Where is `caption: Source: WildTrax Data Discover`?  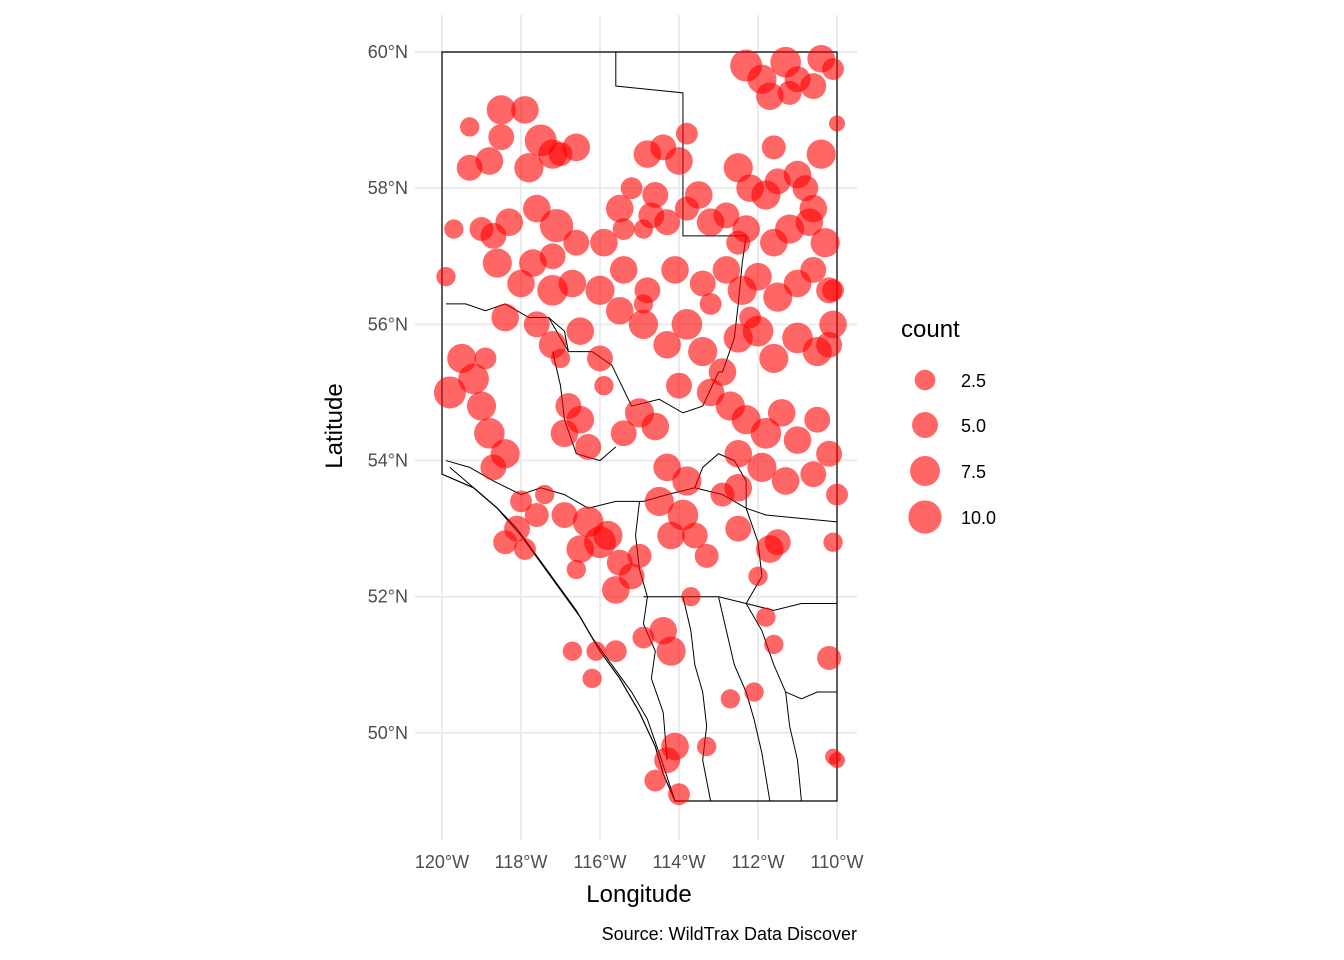
caption: Source: WildTrax Data Discover is located at coordinates (729, 934).